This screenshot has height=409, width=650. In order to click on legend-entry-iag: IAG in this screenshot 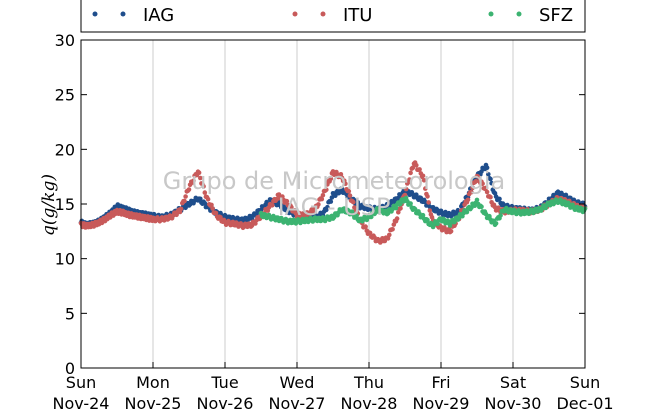, I will do `click(133, 15)`.